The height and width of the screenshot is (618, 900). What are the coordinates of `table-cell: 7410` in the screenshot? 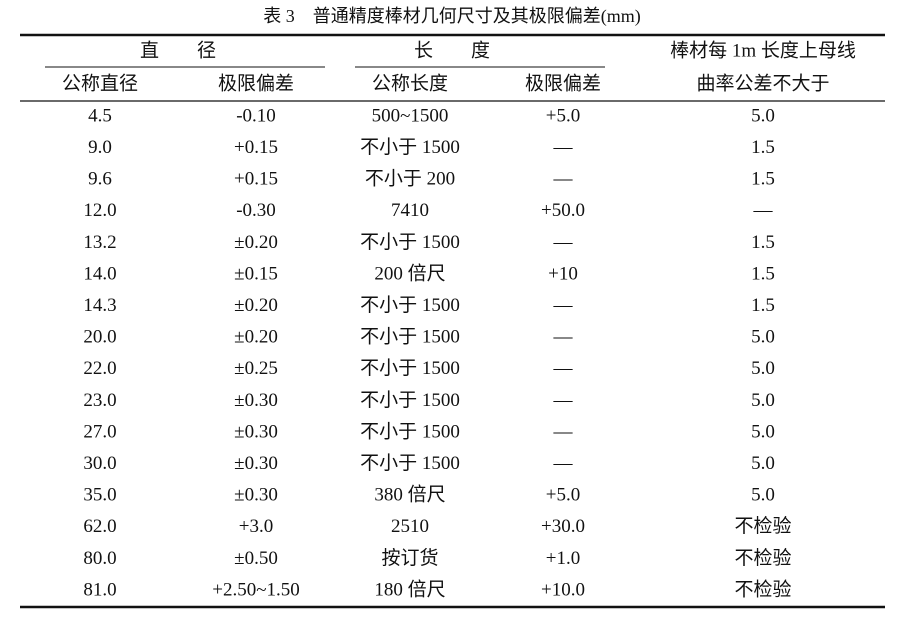 It's located at (410, 210).